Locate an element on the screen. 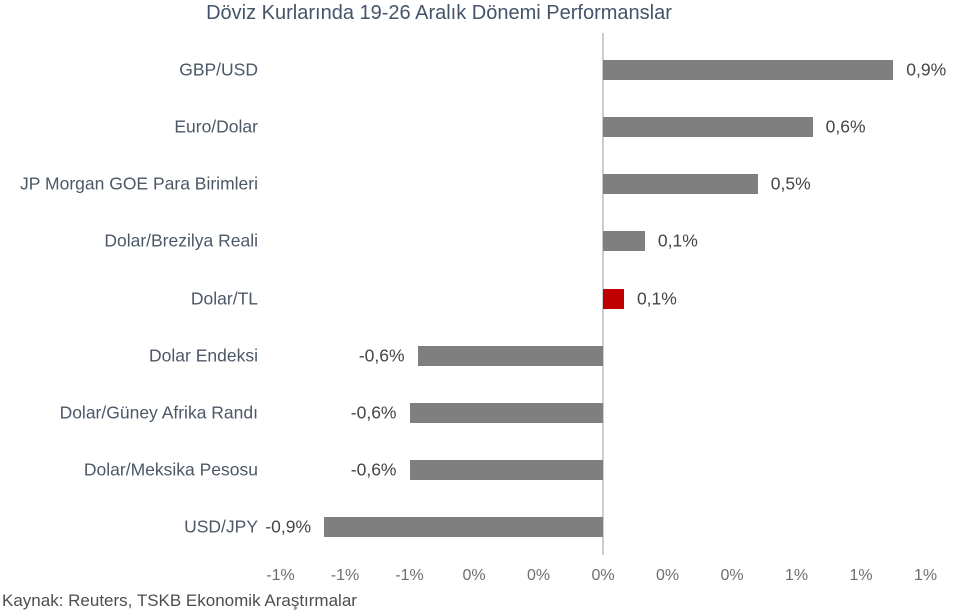 This screenshot has height=614, width=960. category-label: Euro/Dolar is located at coordinates (216, 126).